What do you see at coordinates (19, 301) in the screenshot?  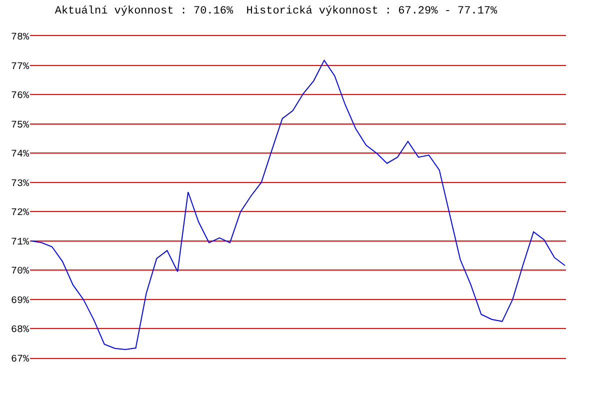 I see `y-tick-label: 69%` at bounding box center [19, 301].